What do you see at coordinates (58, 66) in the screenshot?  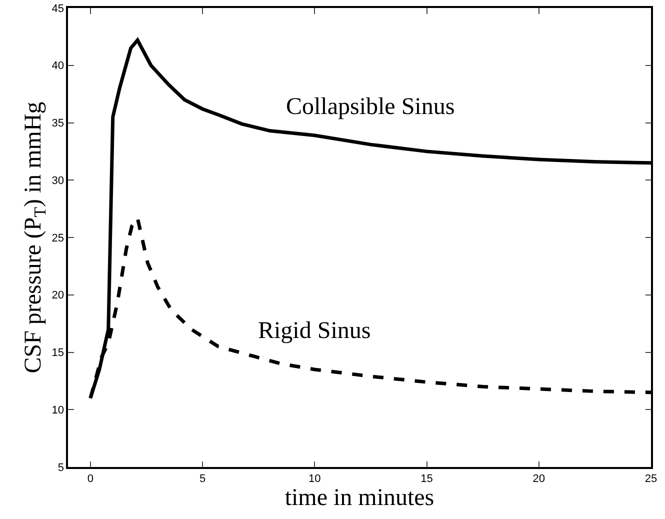 I see `y-tick-label: 40` at bounding box center [58, 66].